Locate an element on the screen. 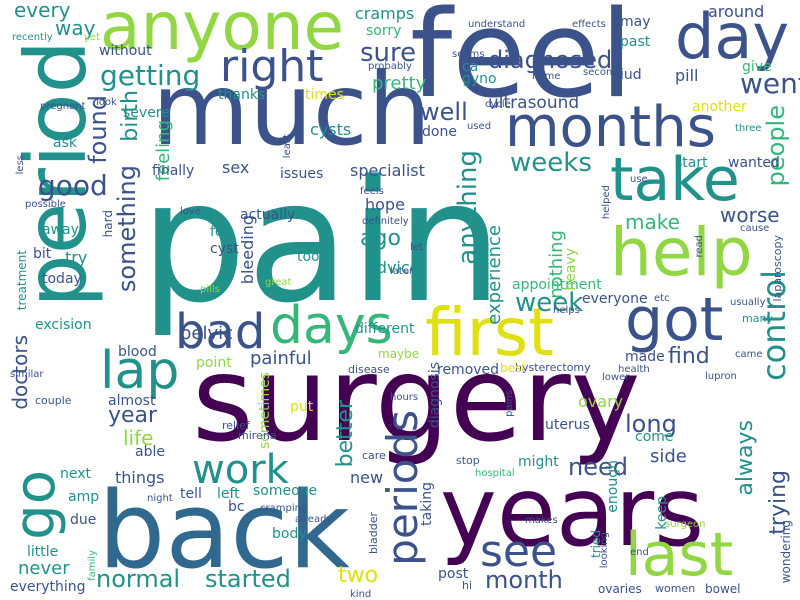 The width and height of the screenshot is (800, 600). word: wondering is located at coordinates (786, 552).